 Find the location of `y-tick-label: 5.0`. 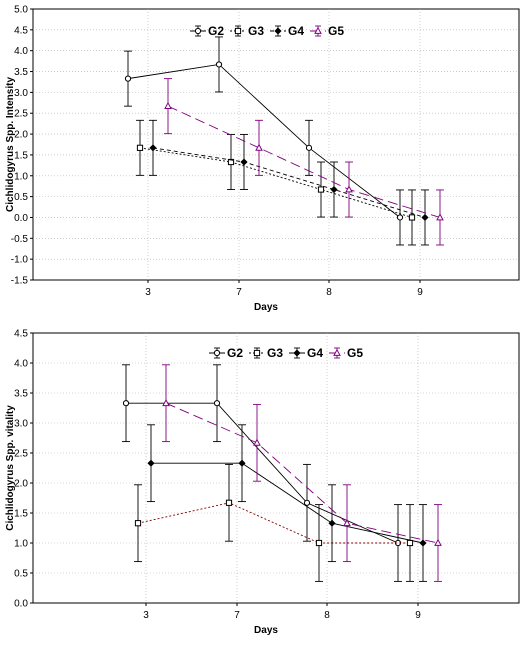

y-tick-label: 5.0 is located at coordinates (21, 10).